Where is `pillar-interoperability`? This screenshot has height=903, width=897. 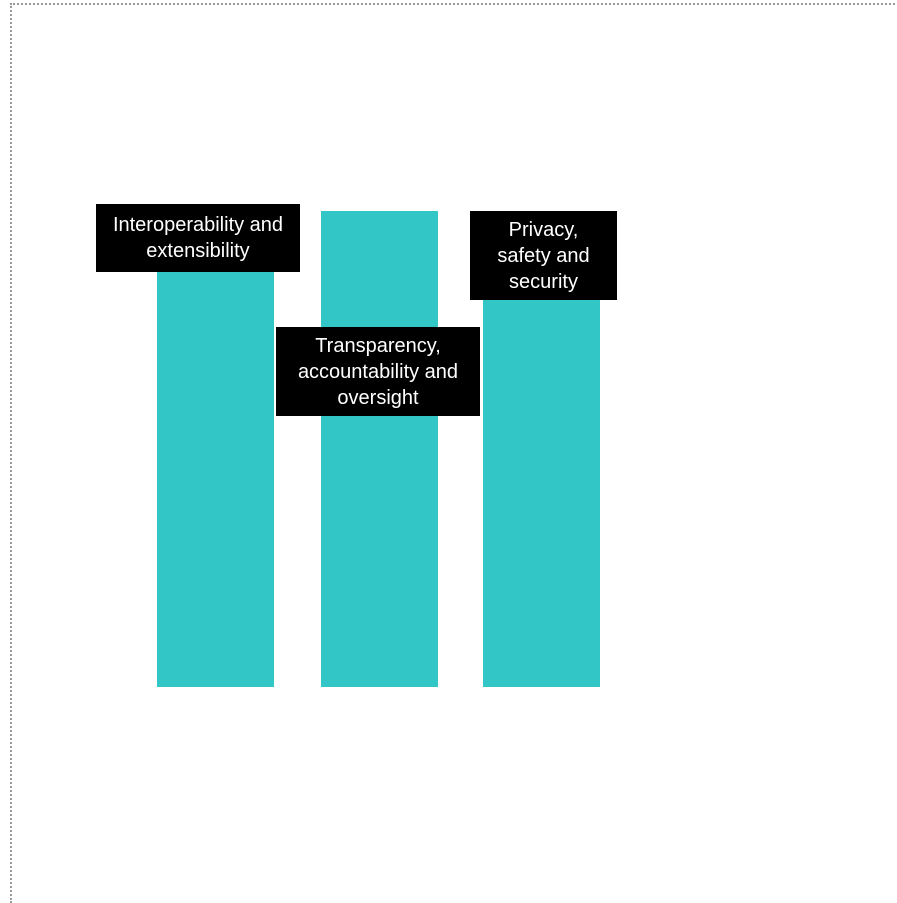
pillar-interoperability is located at coordinates (215, 473).